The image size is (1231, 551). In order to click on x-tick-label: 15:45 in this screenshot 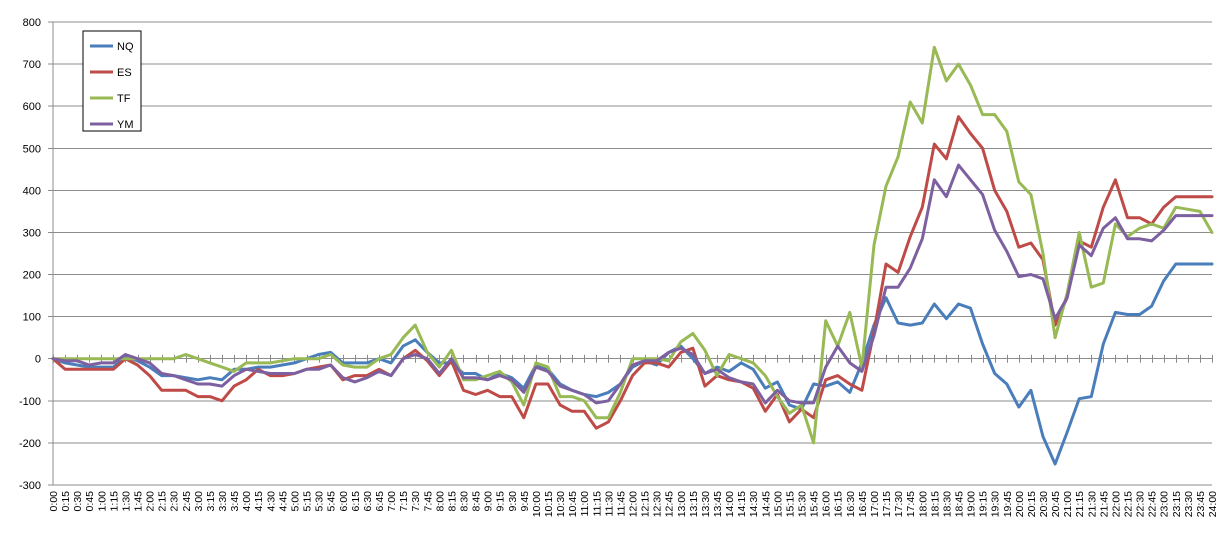, I will do `click(815, 504)`.